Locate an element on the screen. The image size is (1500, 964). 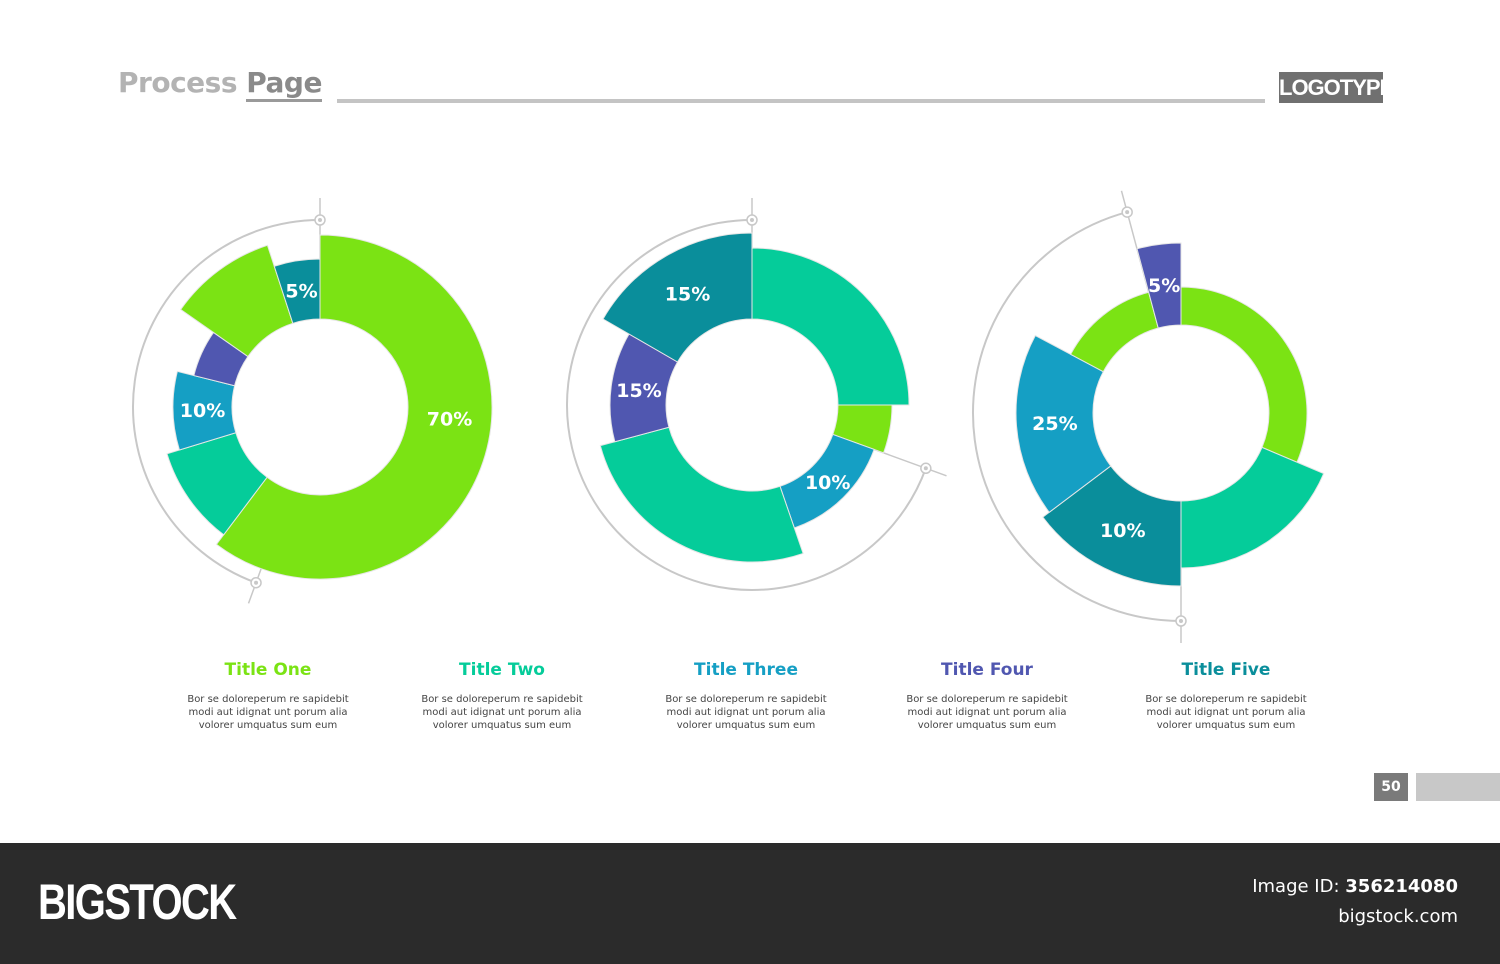
caption-title: Title One is located at coordinates (268, 670).